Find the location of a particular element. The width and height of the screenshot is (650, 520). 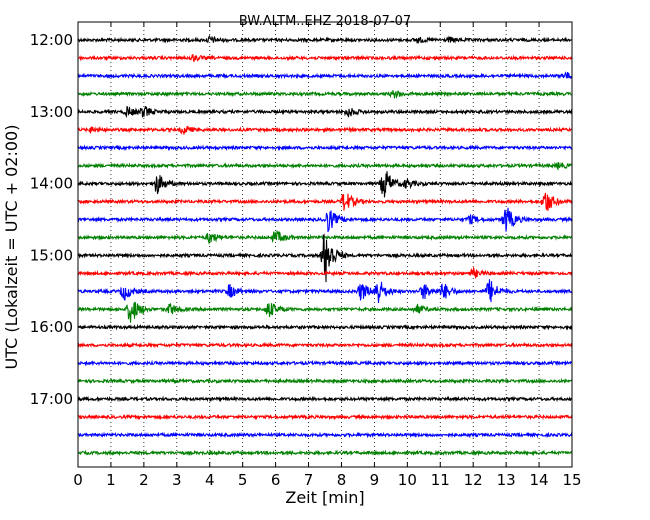

y-tick-label: 14:00 is located at coordinates (51, 184).